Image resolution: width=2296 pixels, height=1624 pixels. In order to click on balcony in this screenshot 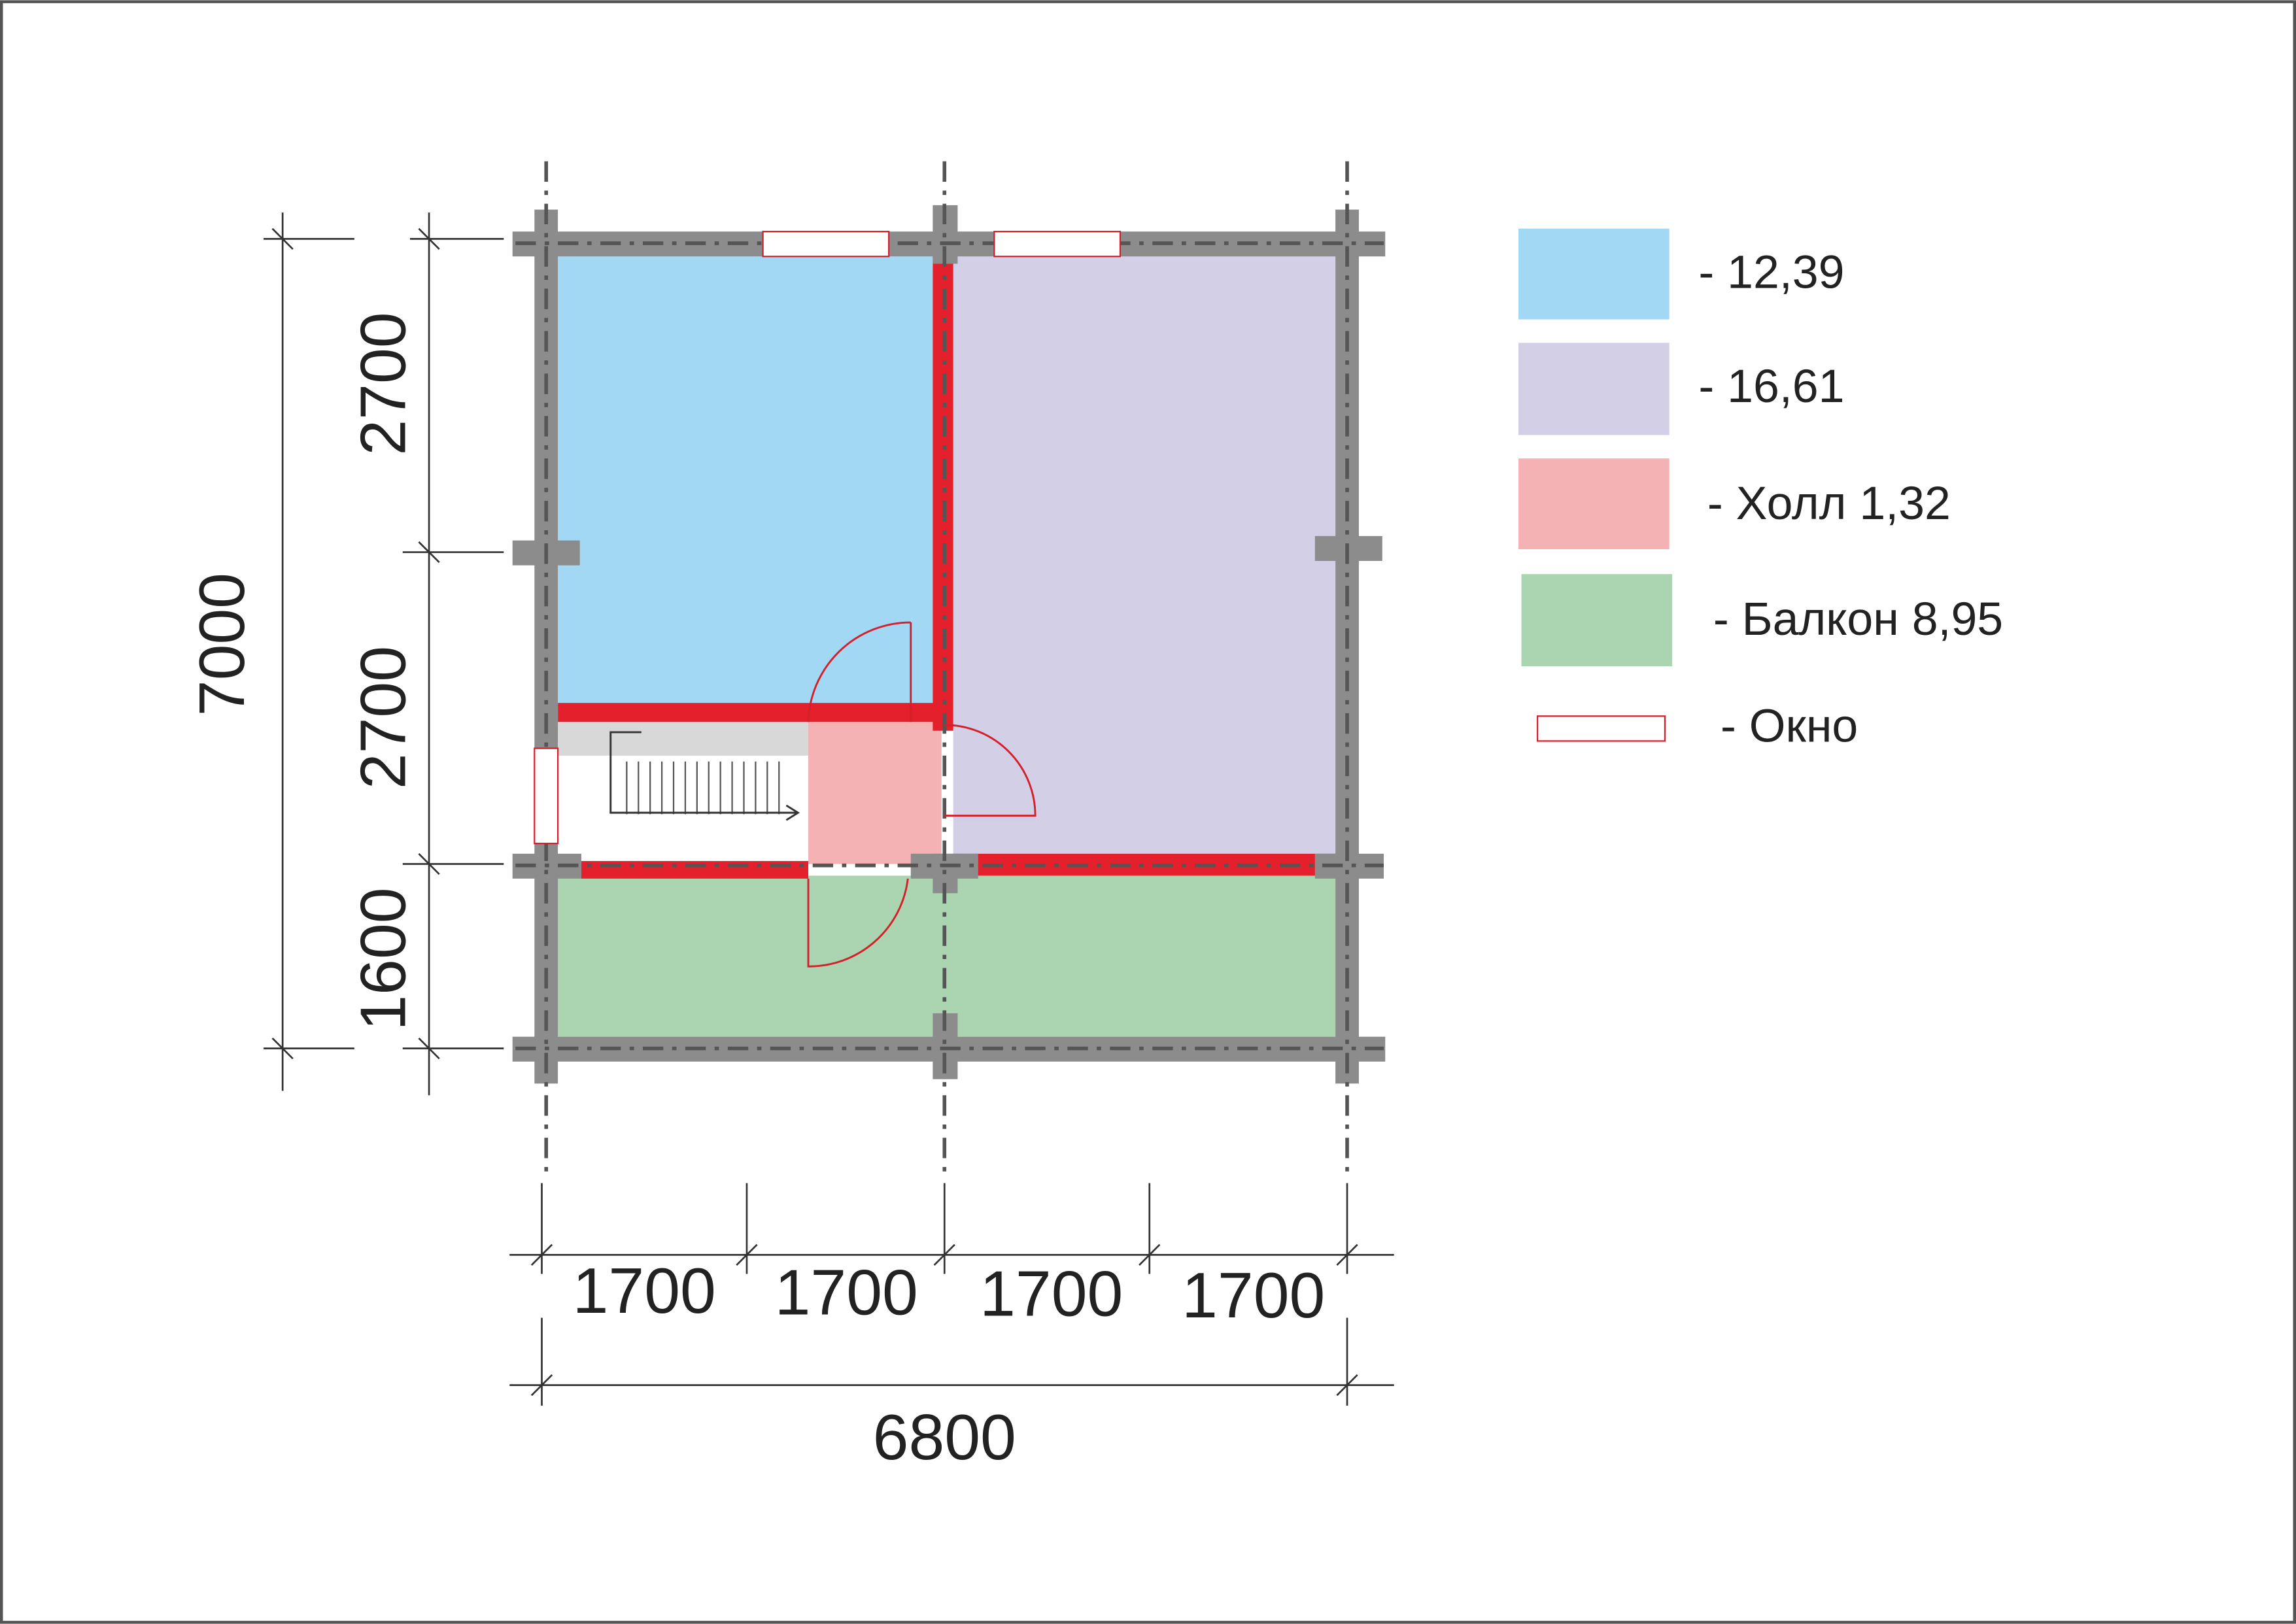, I will do `click(947, 956)`.